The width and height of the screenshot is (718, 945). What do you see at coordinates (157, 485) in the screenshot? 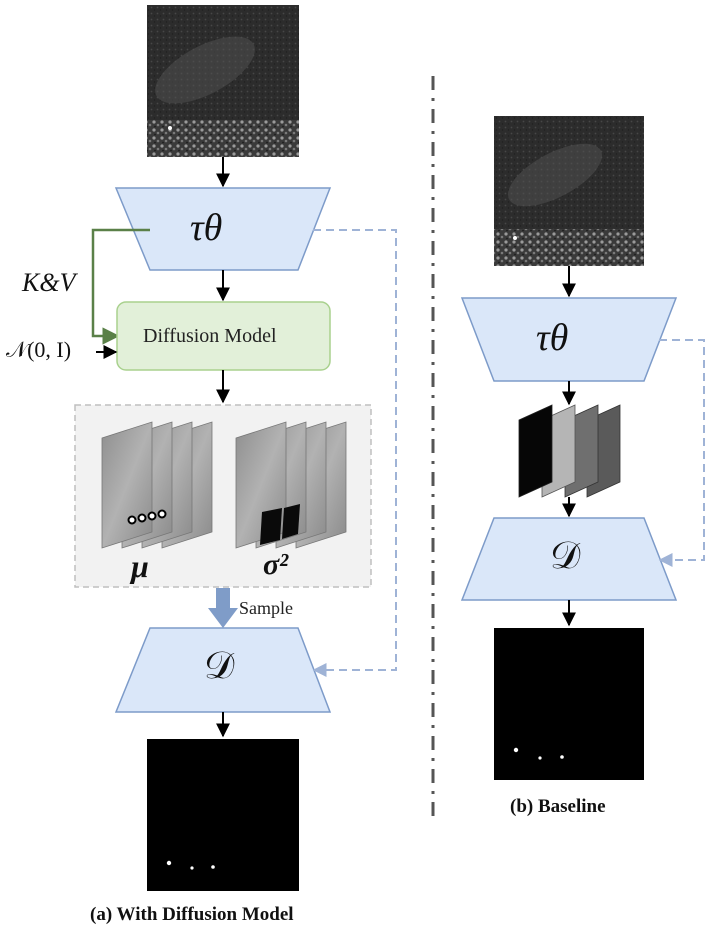
I see `mu-feature-maps` at bounding box center [157, 485].